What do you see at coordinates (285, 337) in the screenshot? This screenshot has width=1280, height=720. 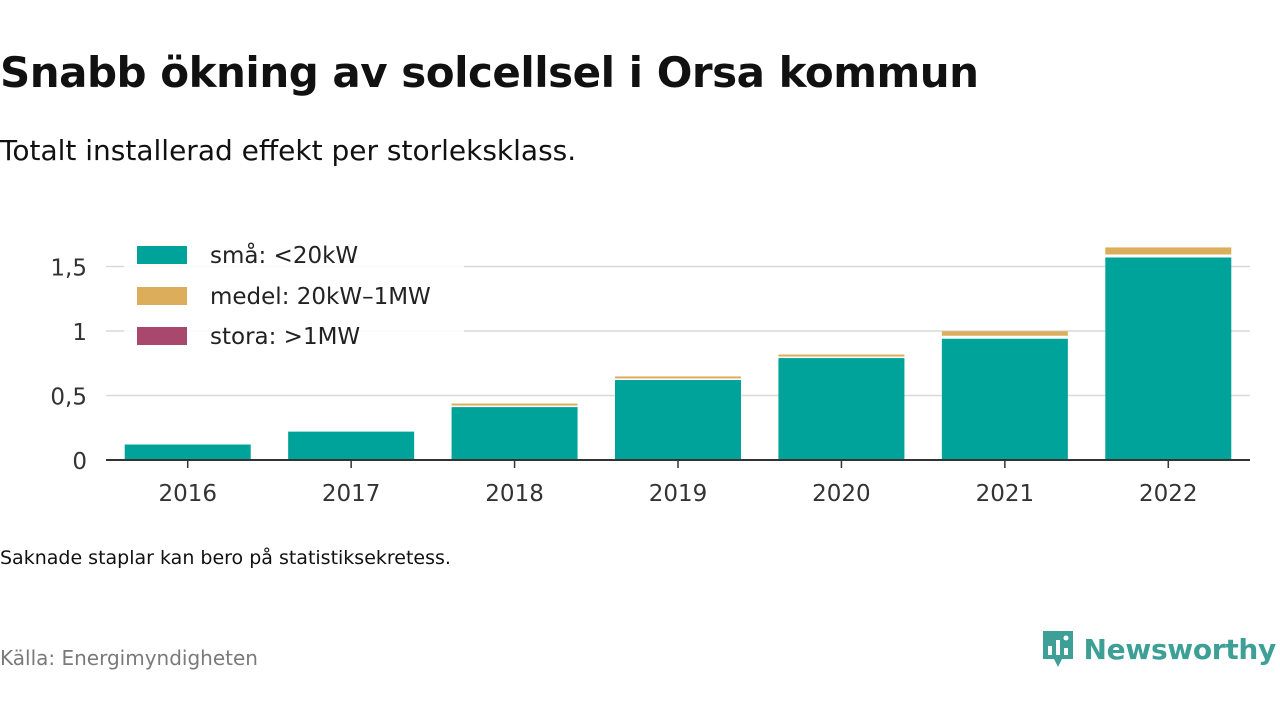 I see `legend-label: stora: >1MW` at bounding box center [285, 337].